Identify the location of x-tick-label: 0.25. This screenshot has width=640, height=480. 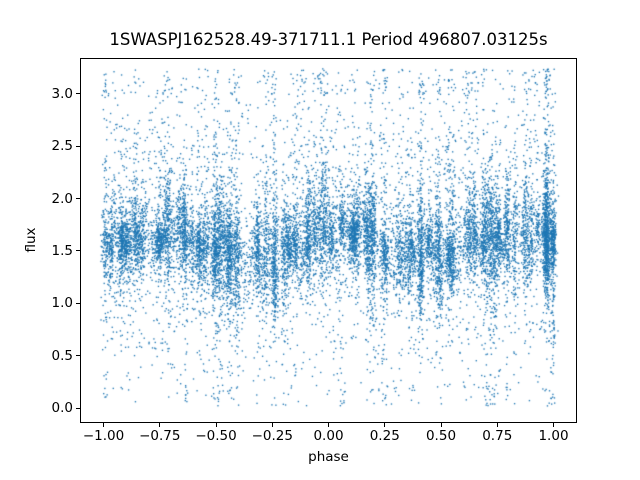
(384, 436).